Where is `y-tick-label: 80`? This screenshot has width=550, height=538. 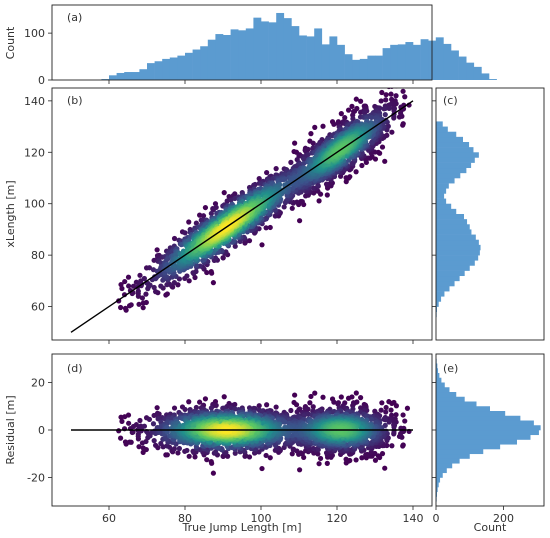 y-tick-label: 80 is located at coordinates (38, 255).